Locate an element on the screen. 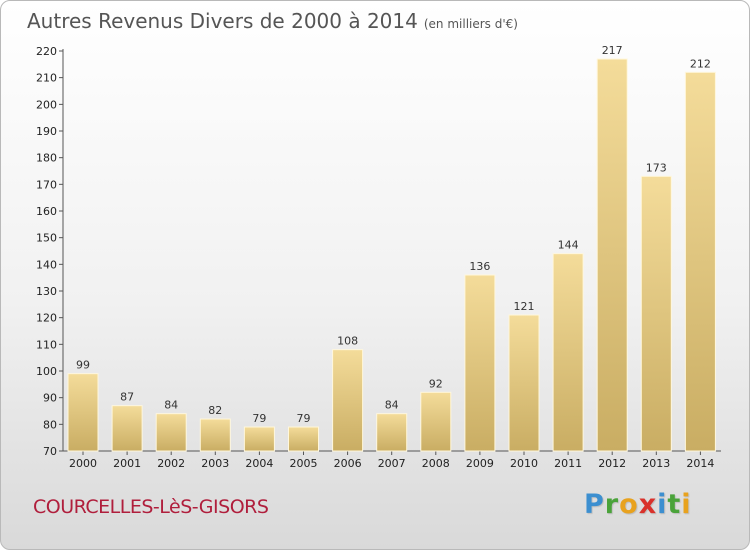 The height and width of the screenshot is (550, 750). y-tick-label: 130 is located at coordinates (46, 291).